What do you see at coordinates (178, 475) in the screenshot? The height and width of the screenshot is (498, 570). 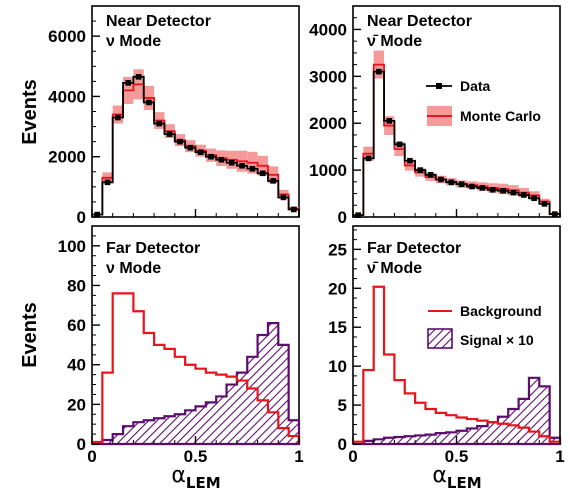 I see `x-axis-label-left-main: α` at bounding box center [178, 475].